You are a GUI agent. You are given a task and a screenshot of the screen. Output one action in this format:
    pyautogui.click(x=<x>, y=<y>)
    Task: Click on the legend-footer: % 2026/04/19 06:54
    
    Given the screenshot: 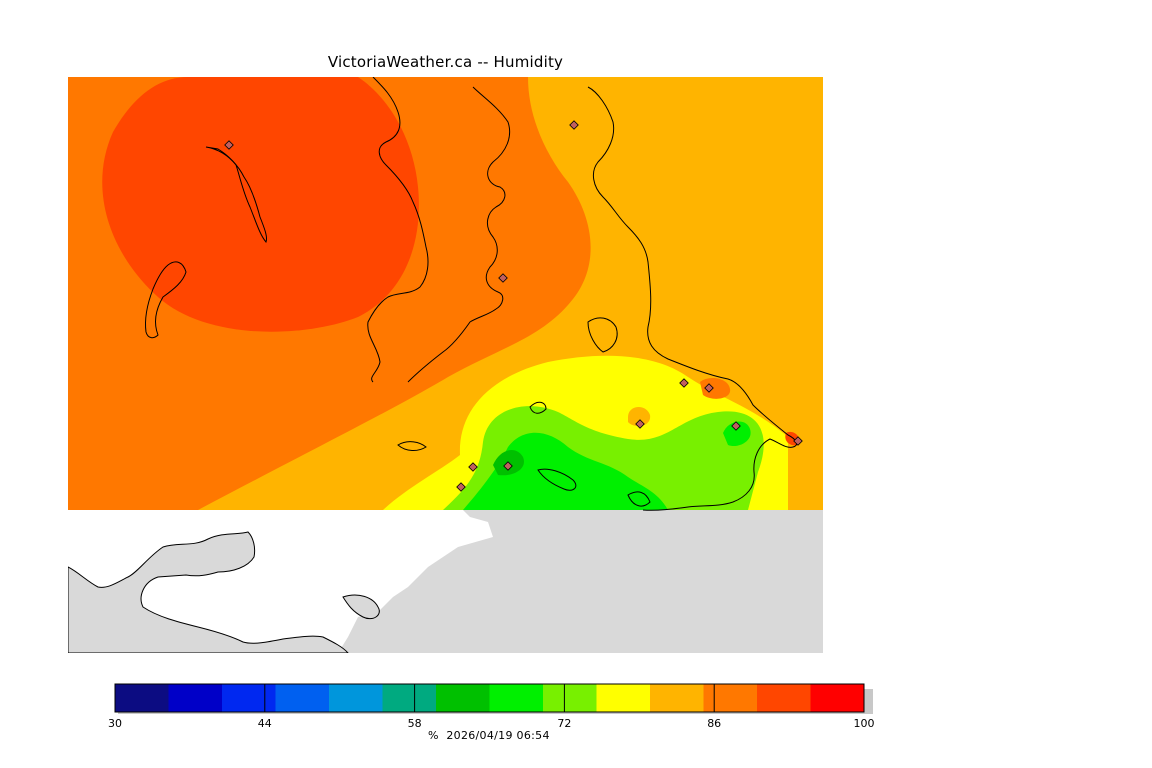 What is the action you would take?
    pyautogui.click(x=489, y=735)
    